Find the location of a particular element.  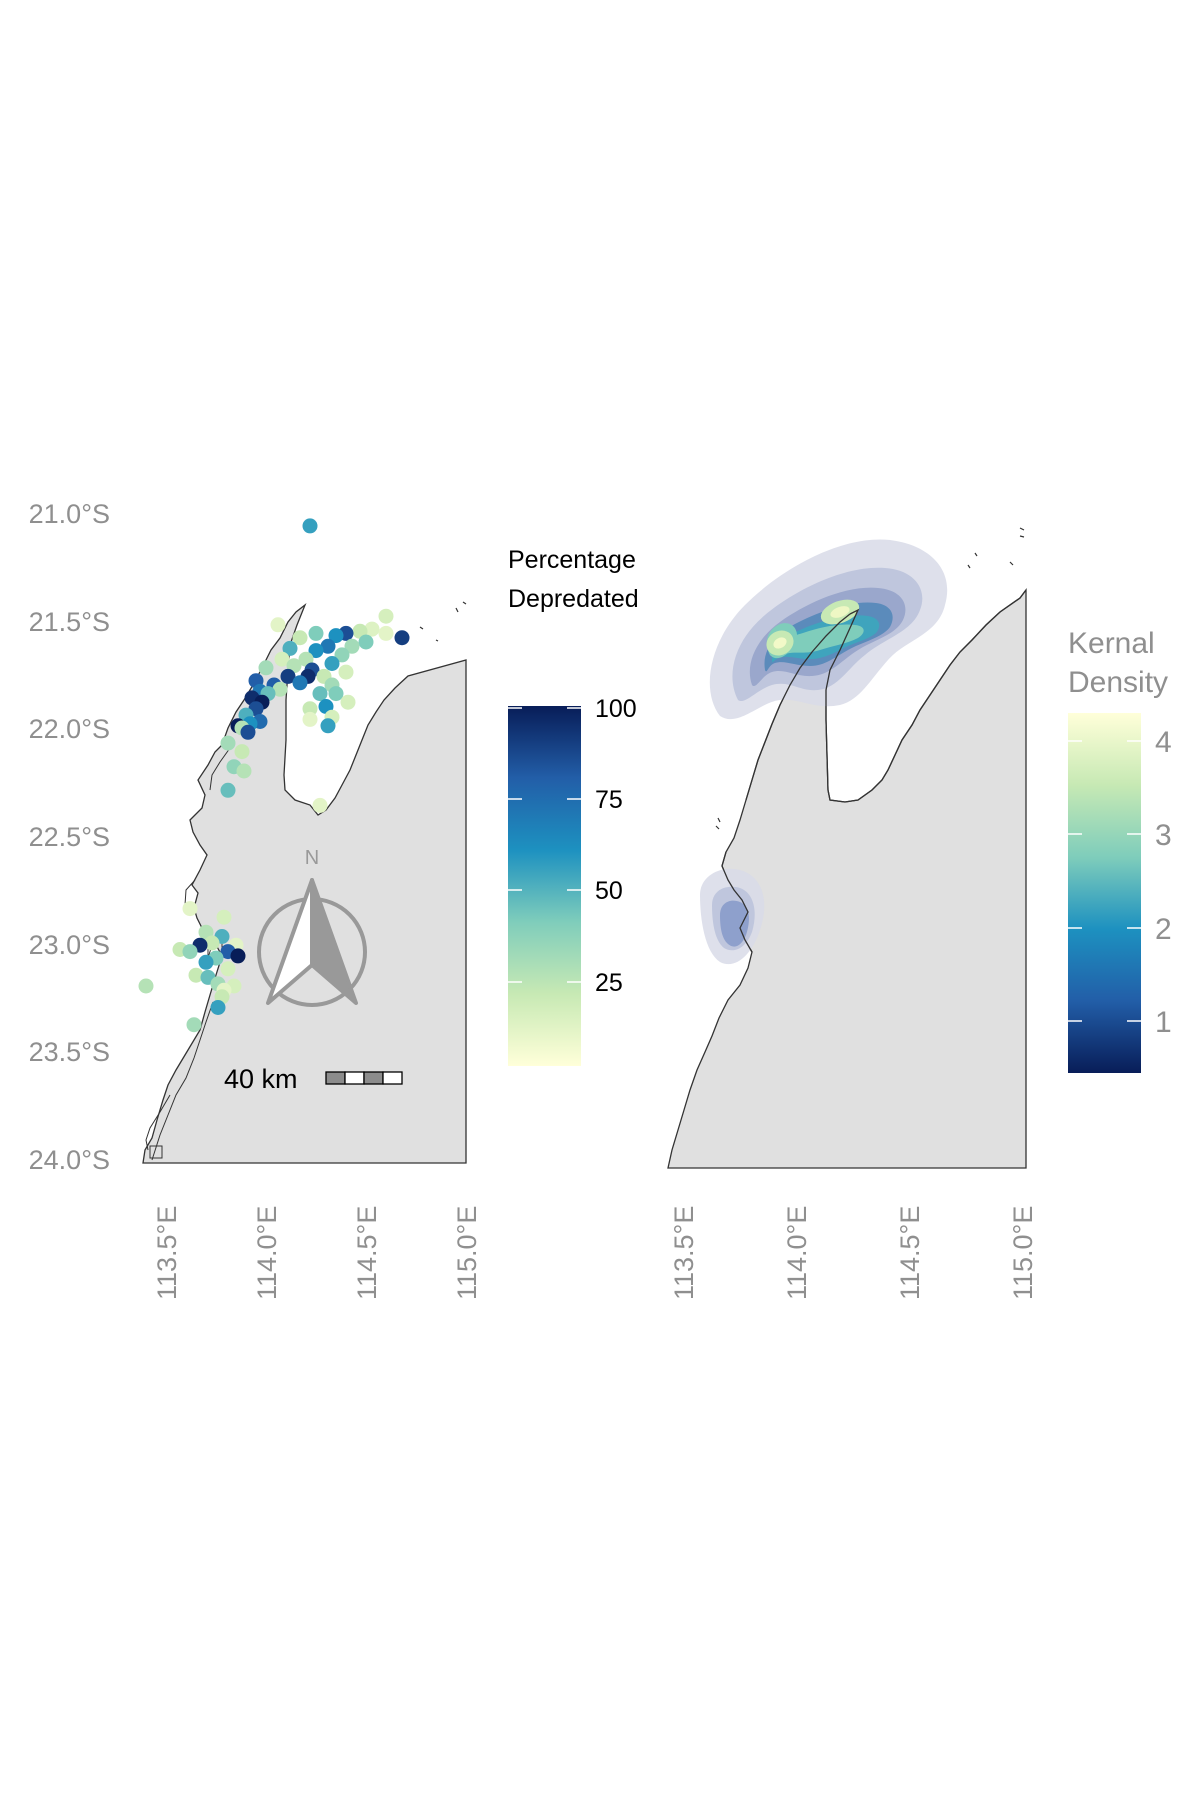

legend-title-line2: Density is located at coordinates (1118, 682).